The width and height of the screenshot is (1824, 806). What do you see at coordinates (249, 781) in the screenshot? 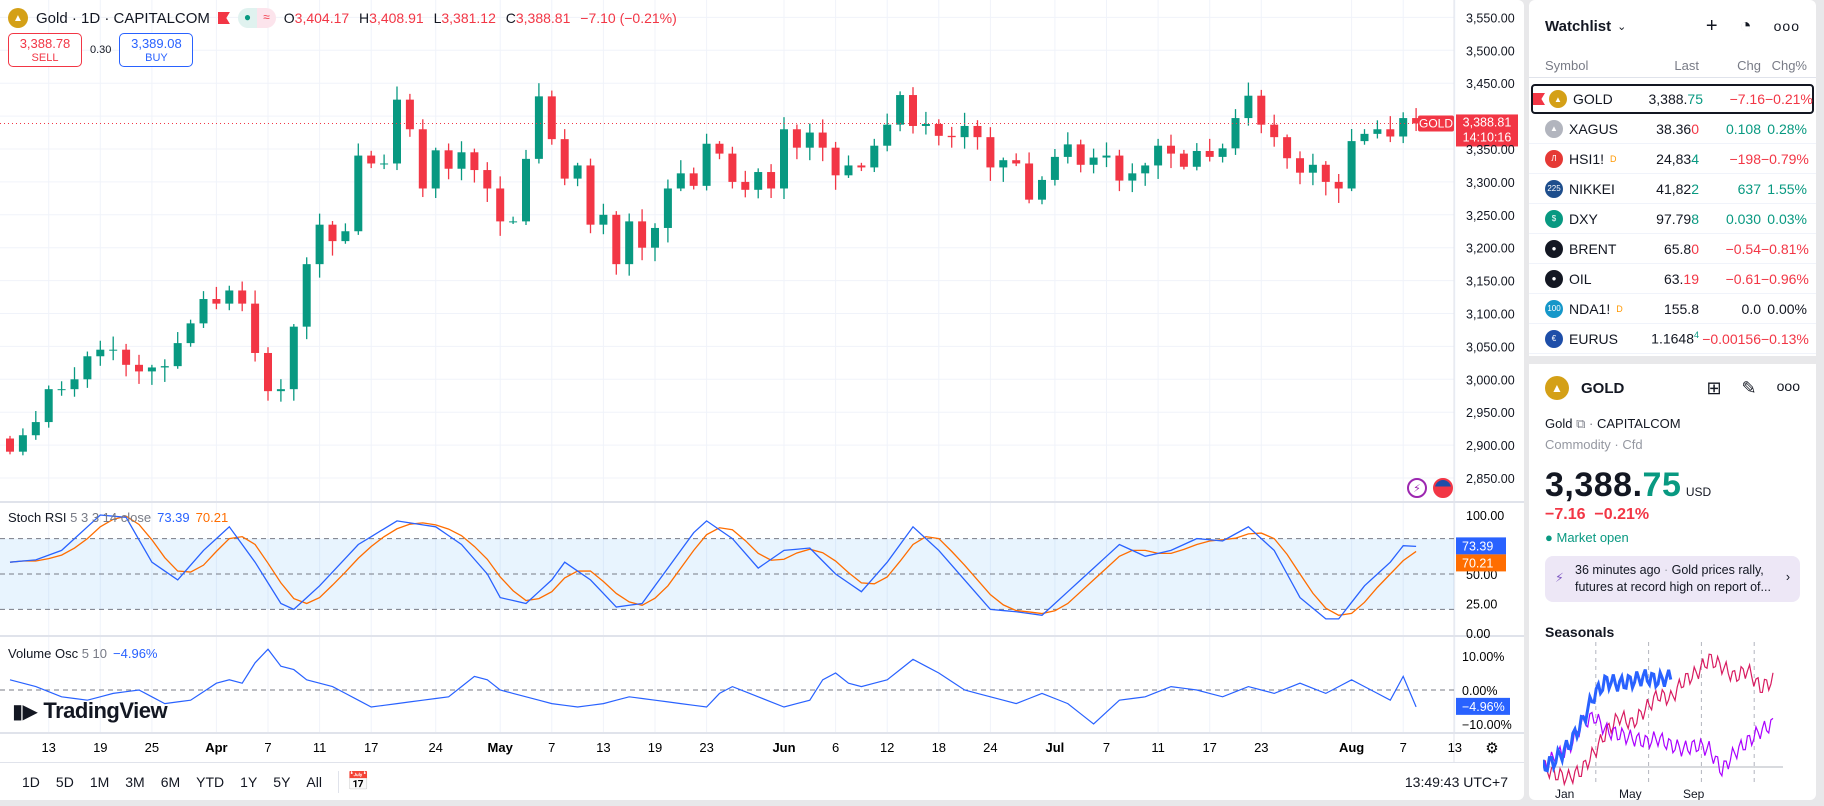
I see `range-1y: 1Y` at bounding box center [249, 781].